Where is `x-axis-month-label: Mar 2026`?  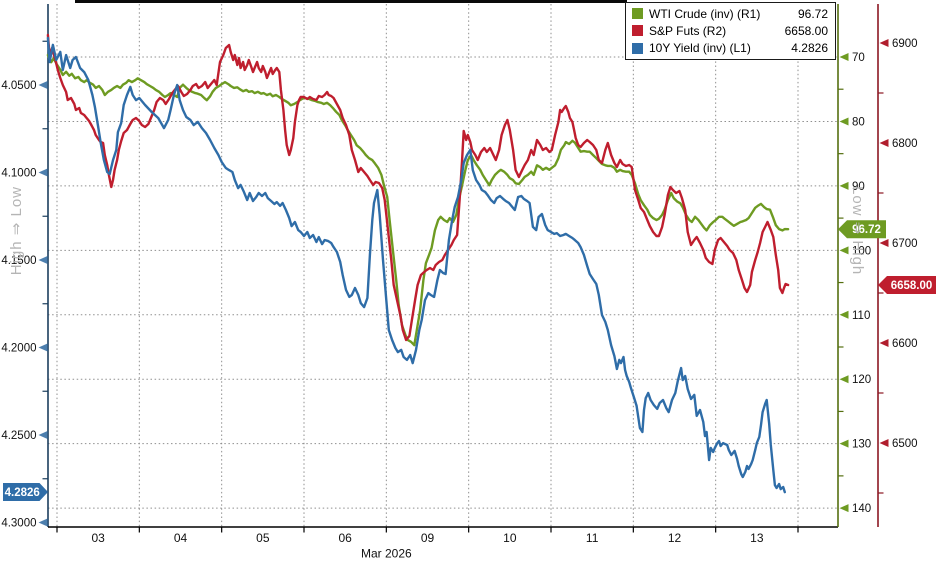
x-axis-month-label: Mar 2026 is located at coordinates (386, 554).